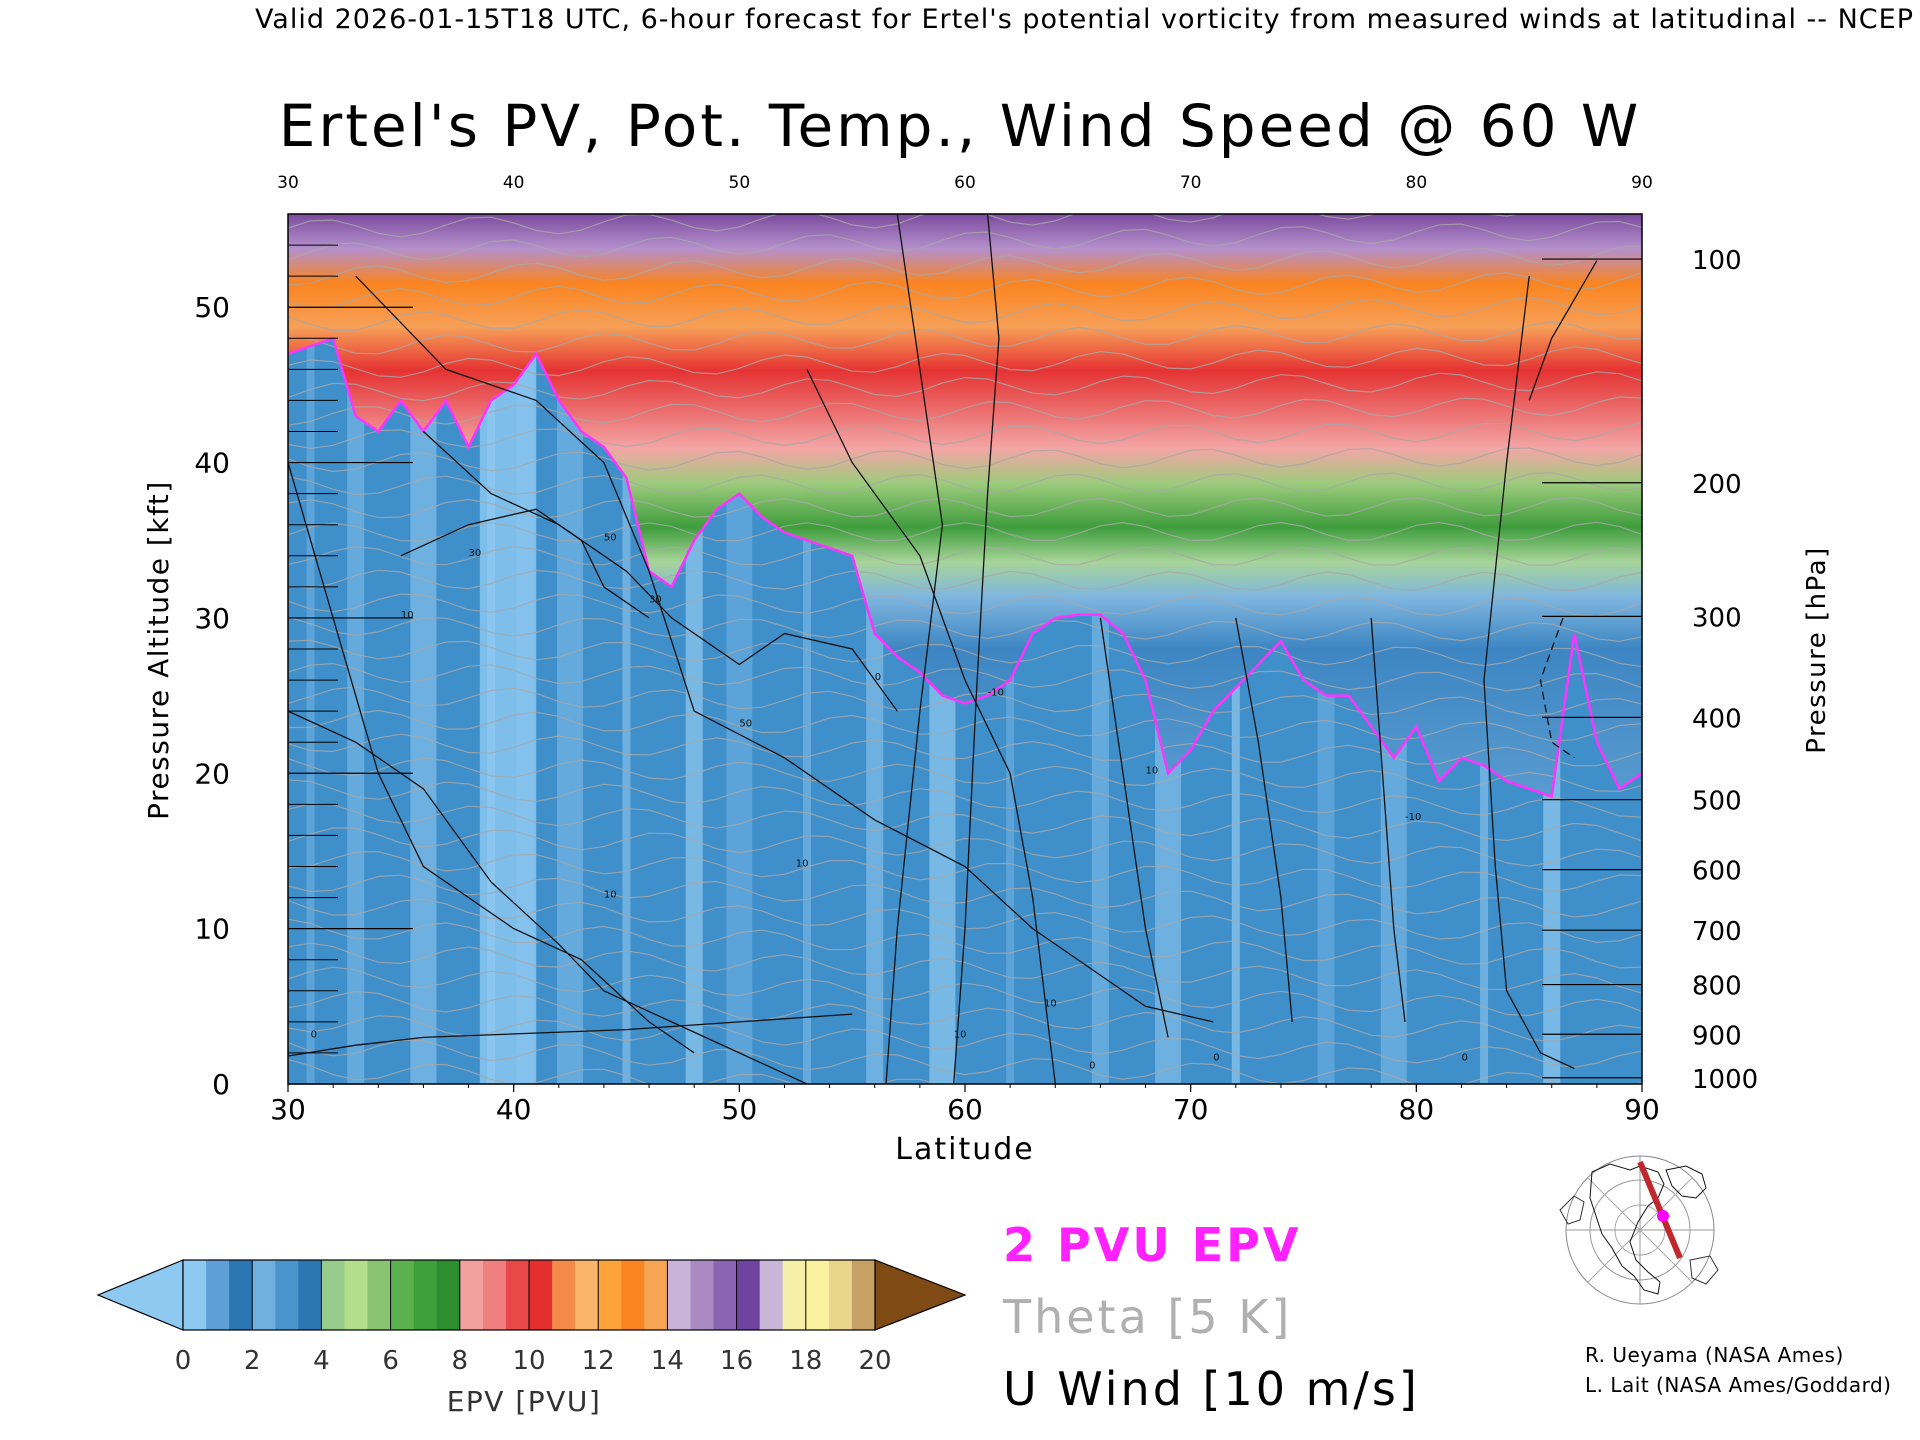 Image resolution: width=1920 pixels, height=1440 pixels. I want to click on credit-line-1: R. Ueyama (NASA Ames), so click(1714, 1355).